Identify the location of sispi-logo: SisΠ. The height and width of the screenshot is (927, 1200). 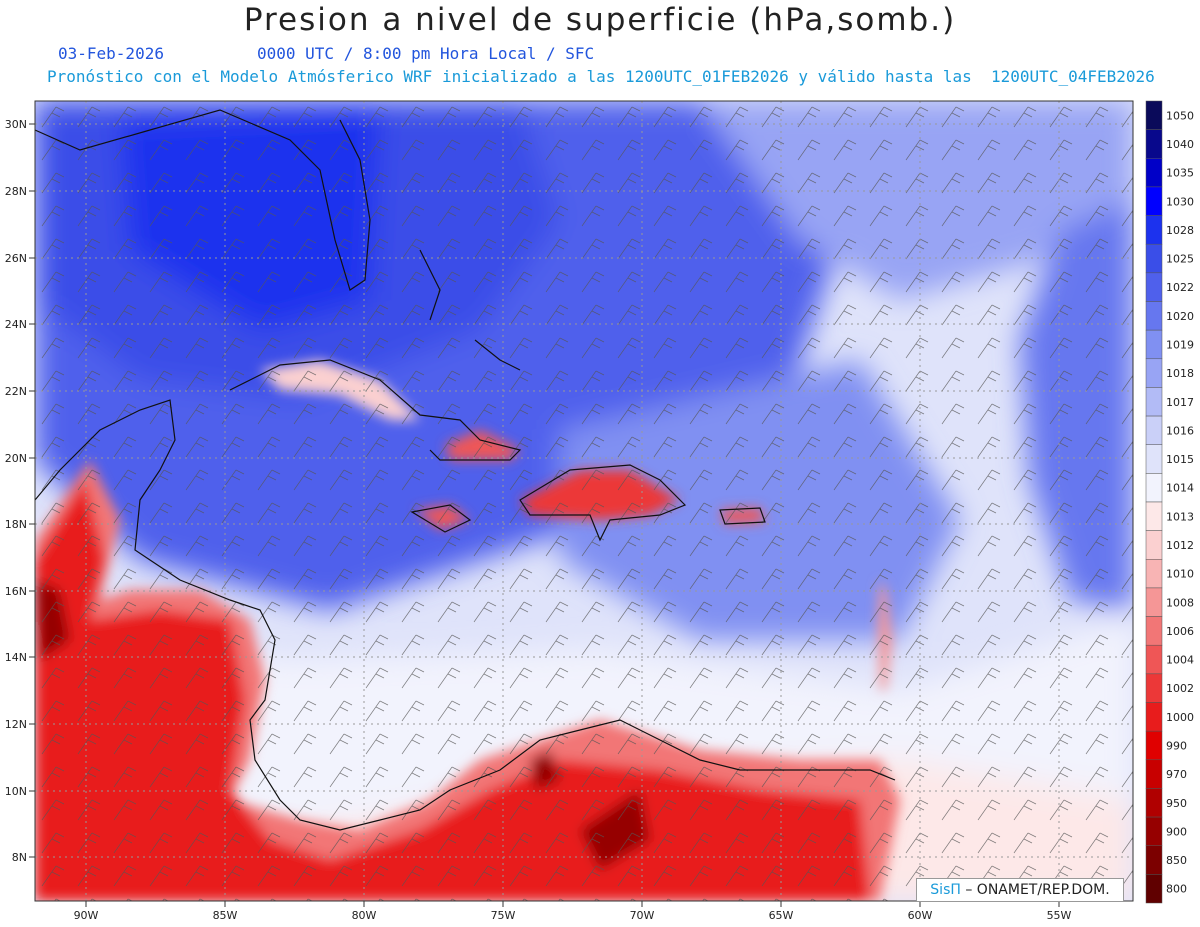
(945, 890).